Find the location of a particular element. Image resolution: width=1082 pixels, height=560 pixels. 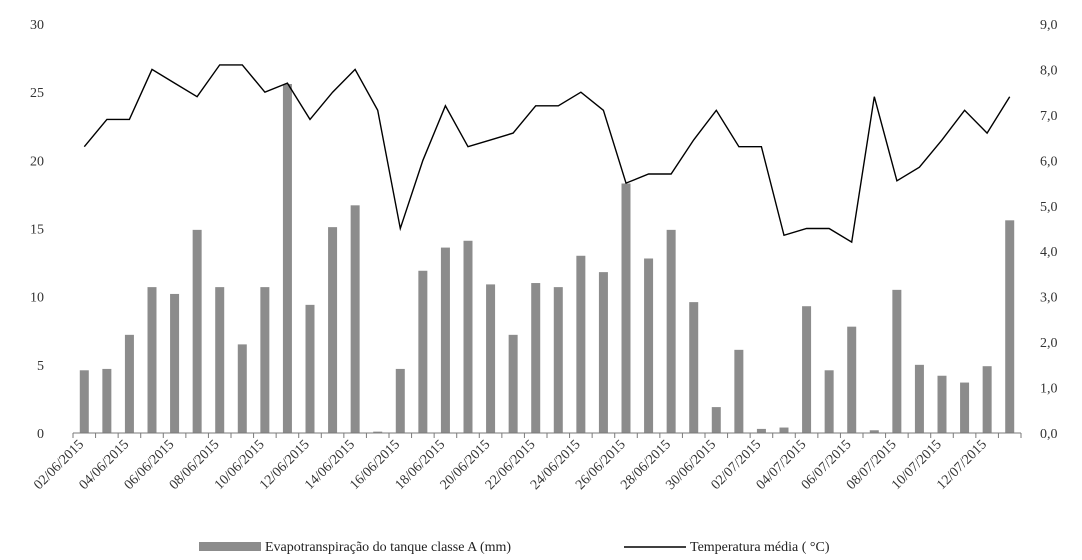

right-tick-label: 7,0 is located at coordinates (1049, 116).